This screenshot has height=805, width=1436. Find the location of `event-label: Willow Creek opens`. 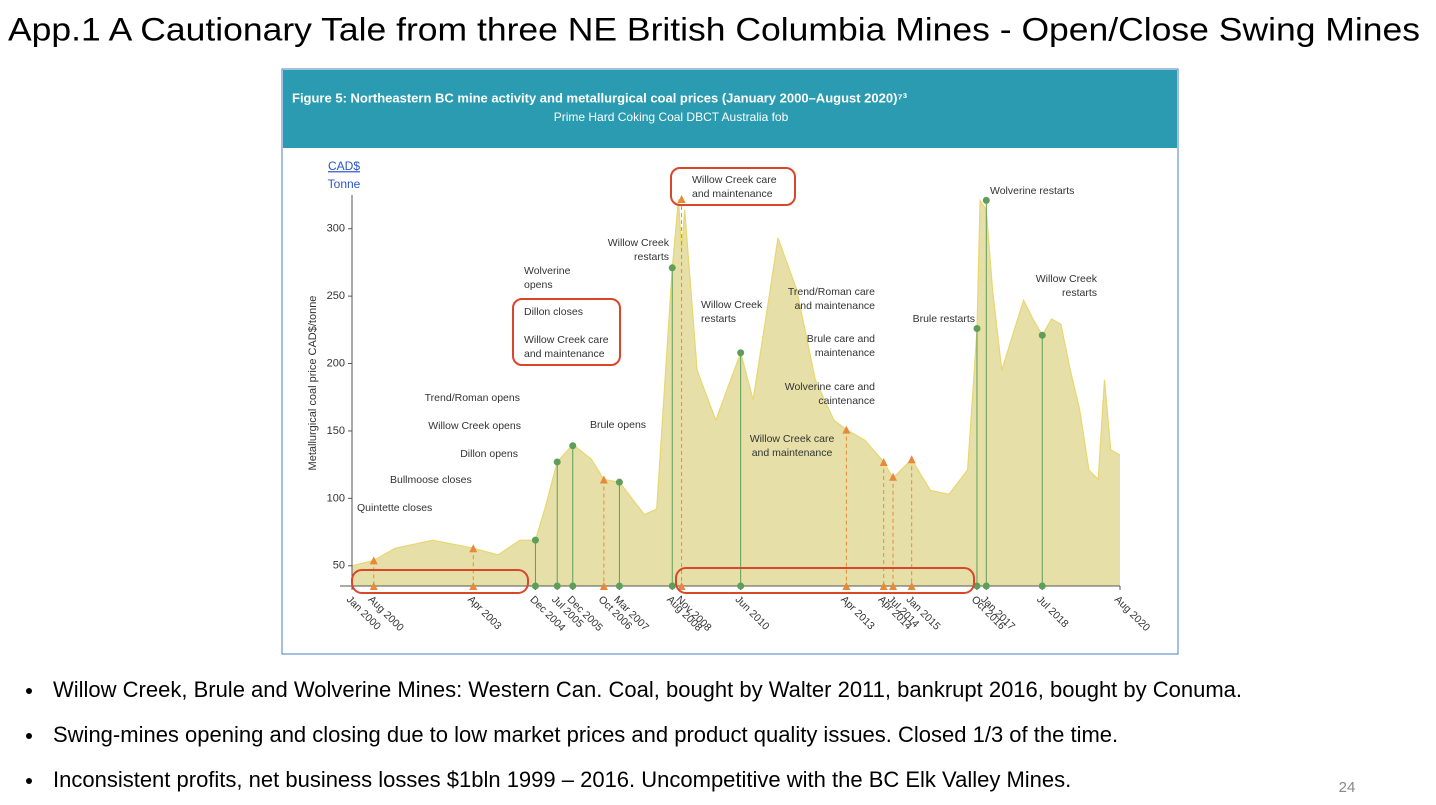

event-label: Willow Creek opens is located at coordinates (474, 426).